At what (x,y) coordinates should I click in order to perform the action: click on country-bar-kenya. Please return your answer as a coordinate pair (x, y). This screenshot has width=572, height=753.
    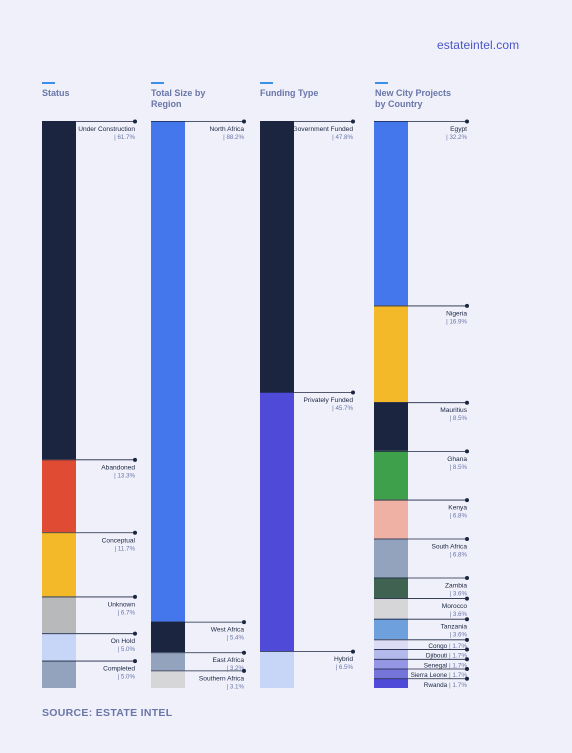
    Looking at the image, I should click on (391, 519).